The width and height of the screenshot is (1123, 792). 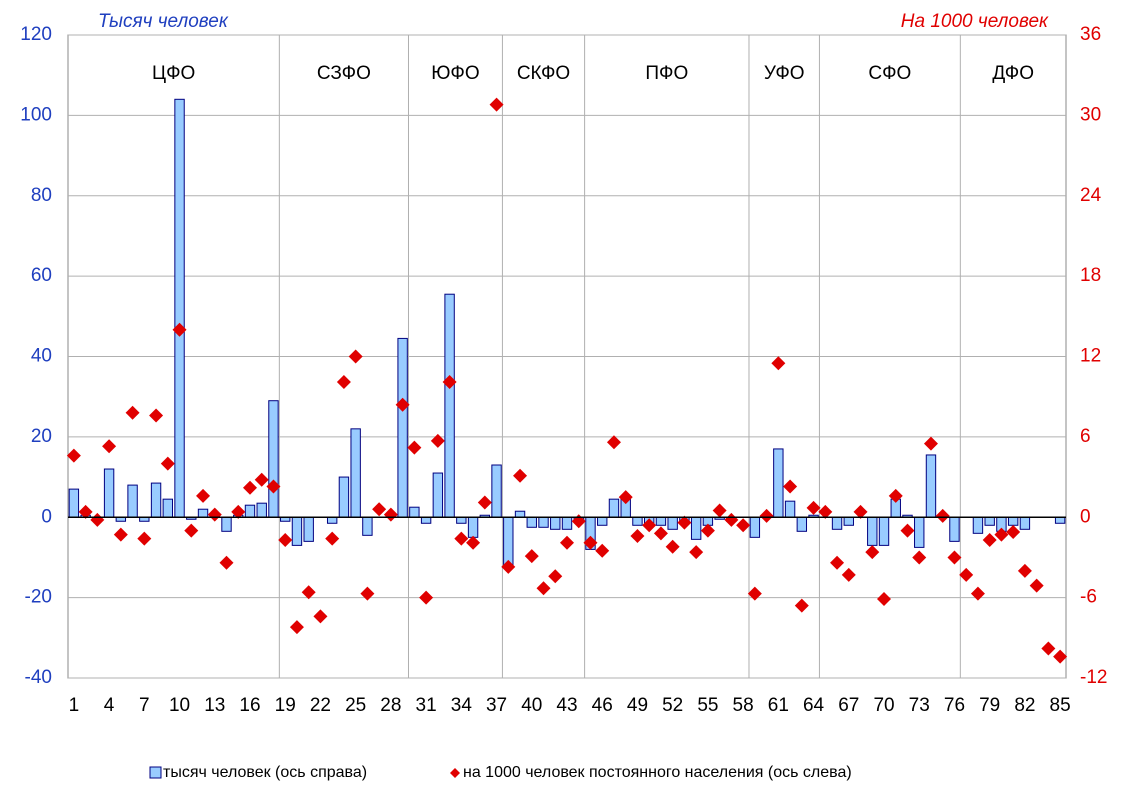 I want to click on x-tick-label: 31, so click(x=426, y=705).